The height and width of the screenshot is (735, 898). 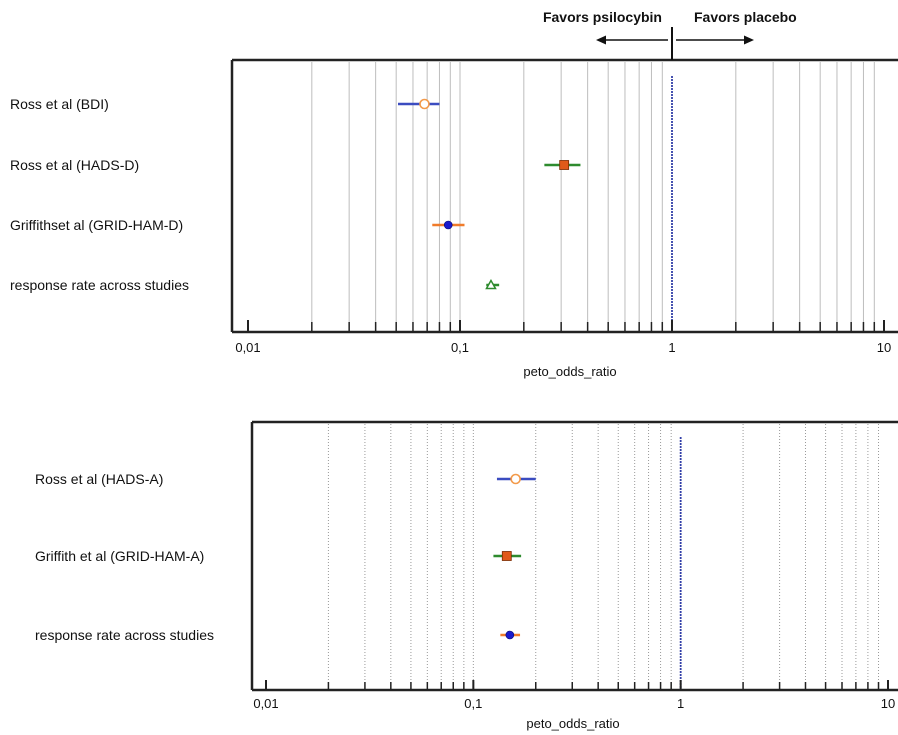 What do you see at coordinates (99, 479) in the screenshot?
I see `study-label: Ross et al (HADS-A)` at bounding box center [99, 479].